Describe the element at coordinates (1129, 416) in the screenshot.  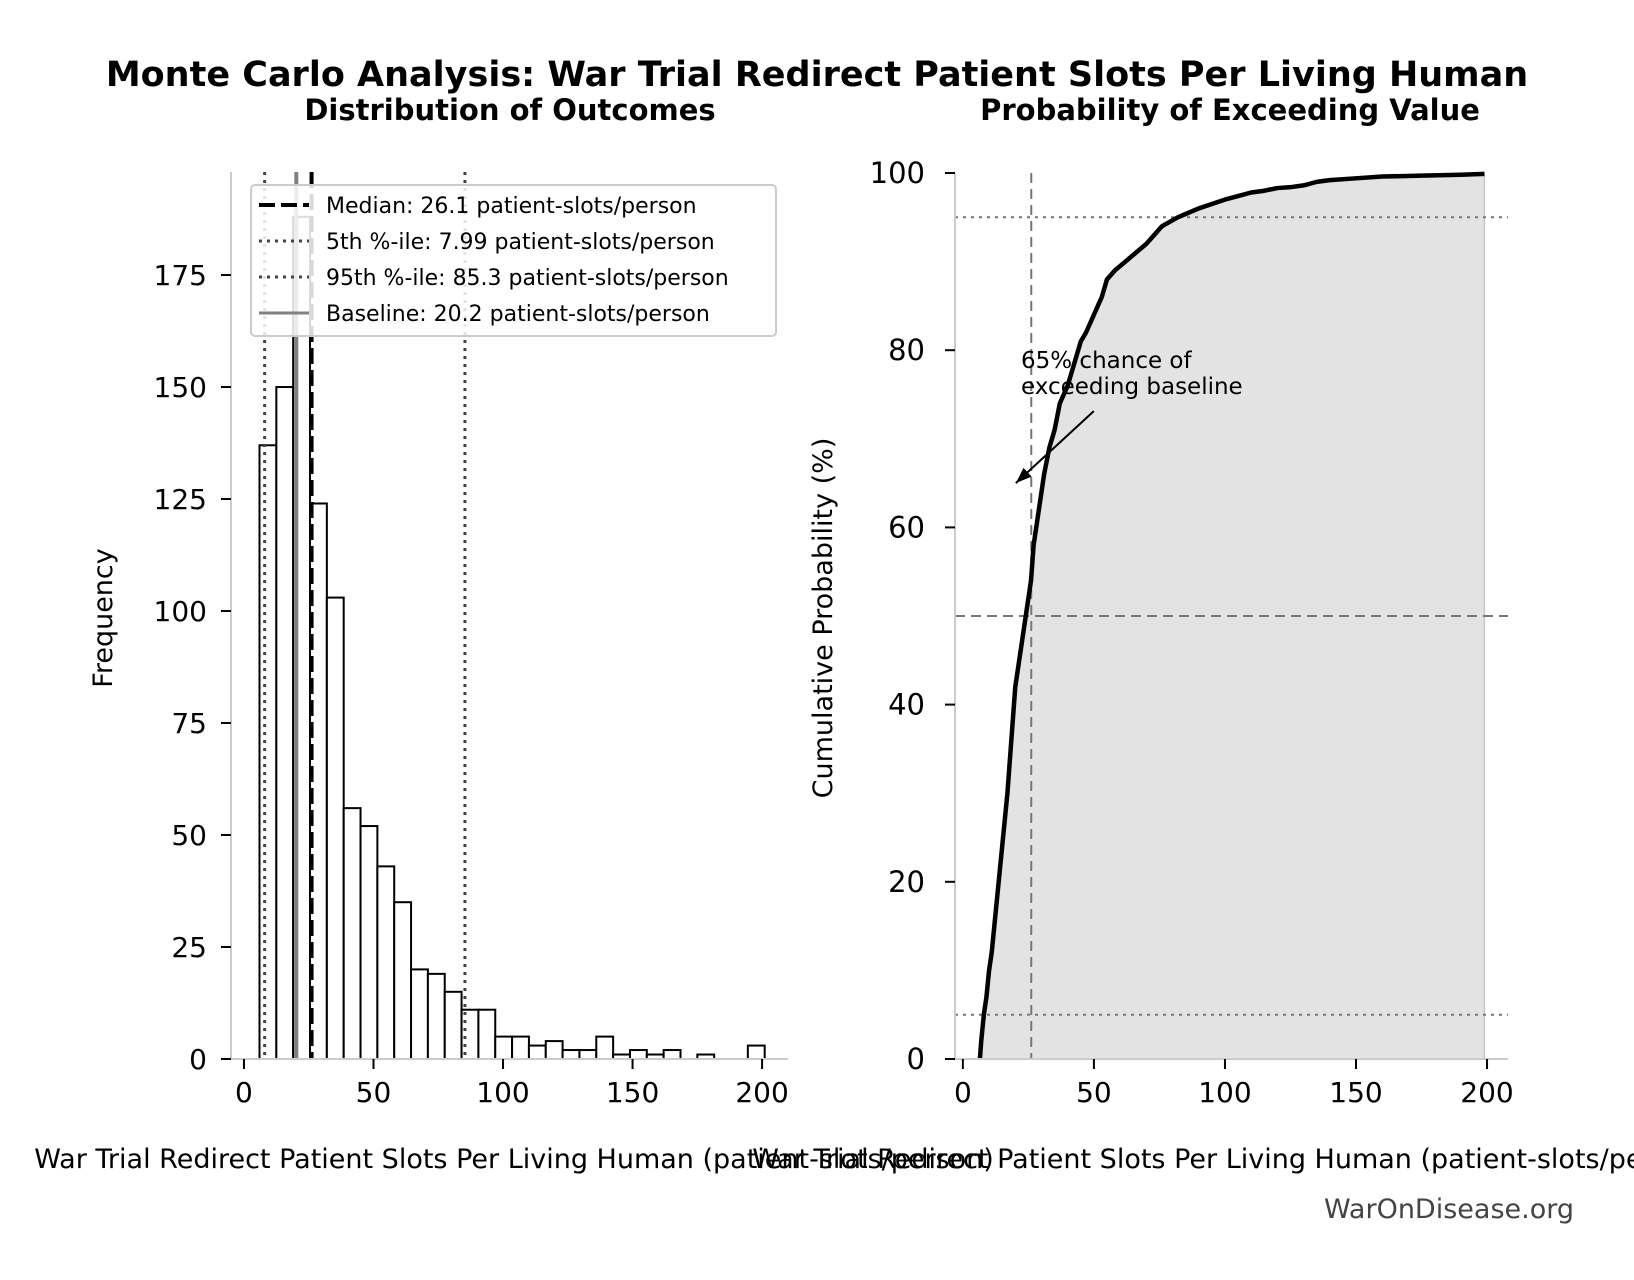
I see `cdf-annotation: 65% chance of exceeding baseline` at that location.